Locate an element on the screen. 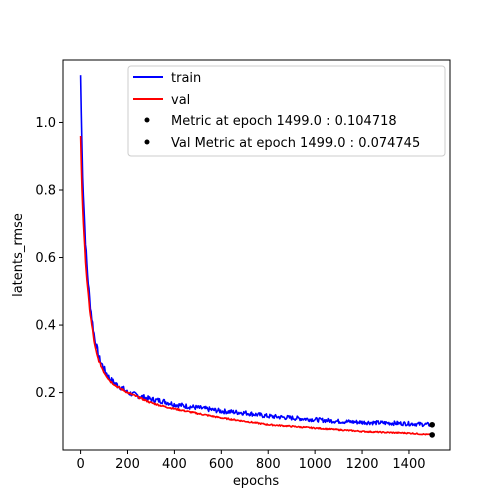 This screenshot has height=500, width=500. y-tick-label: 0.8 is located at coordinates (45, 191).